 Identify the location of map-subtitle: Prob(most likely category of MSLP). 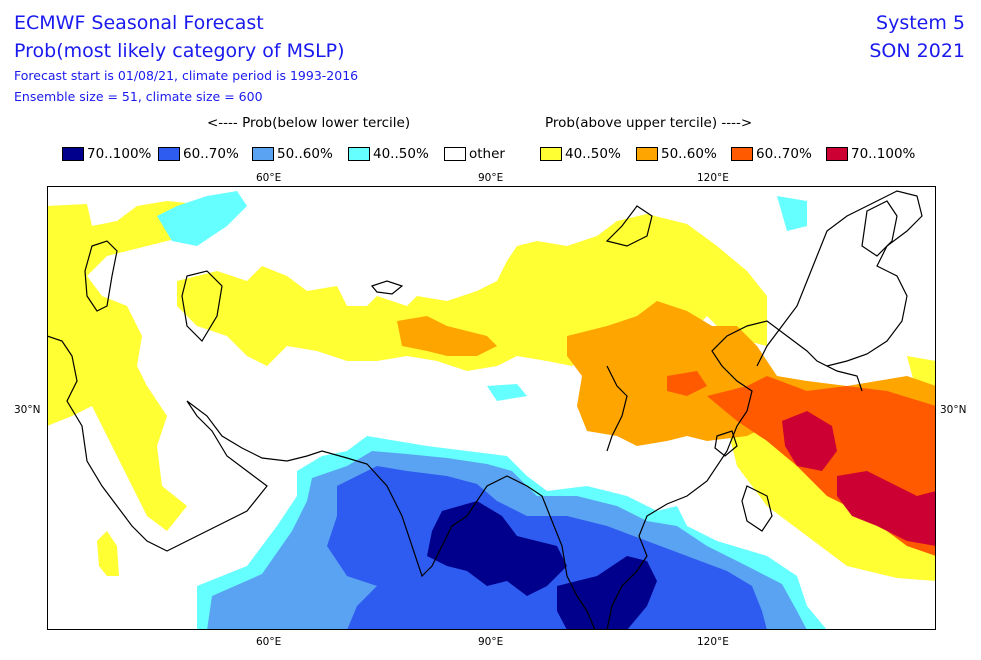
(179, 51).